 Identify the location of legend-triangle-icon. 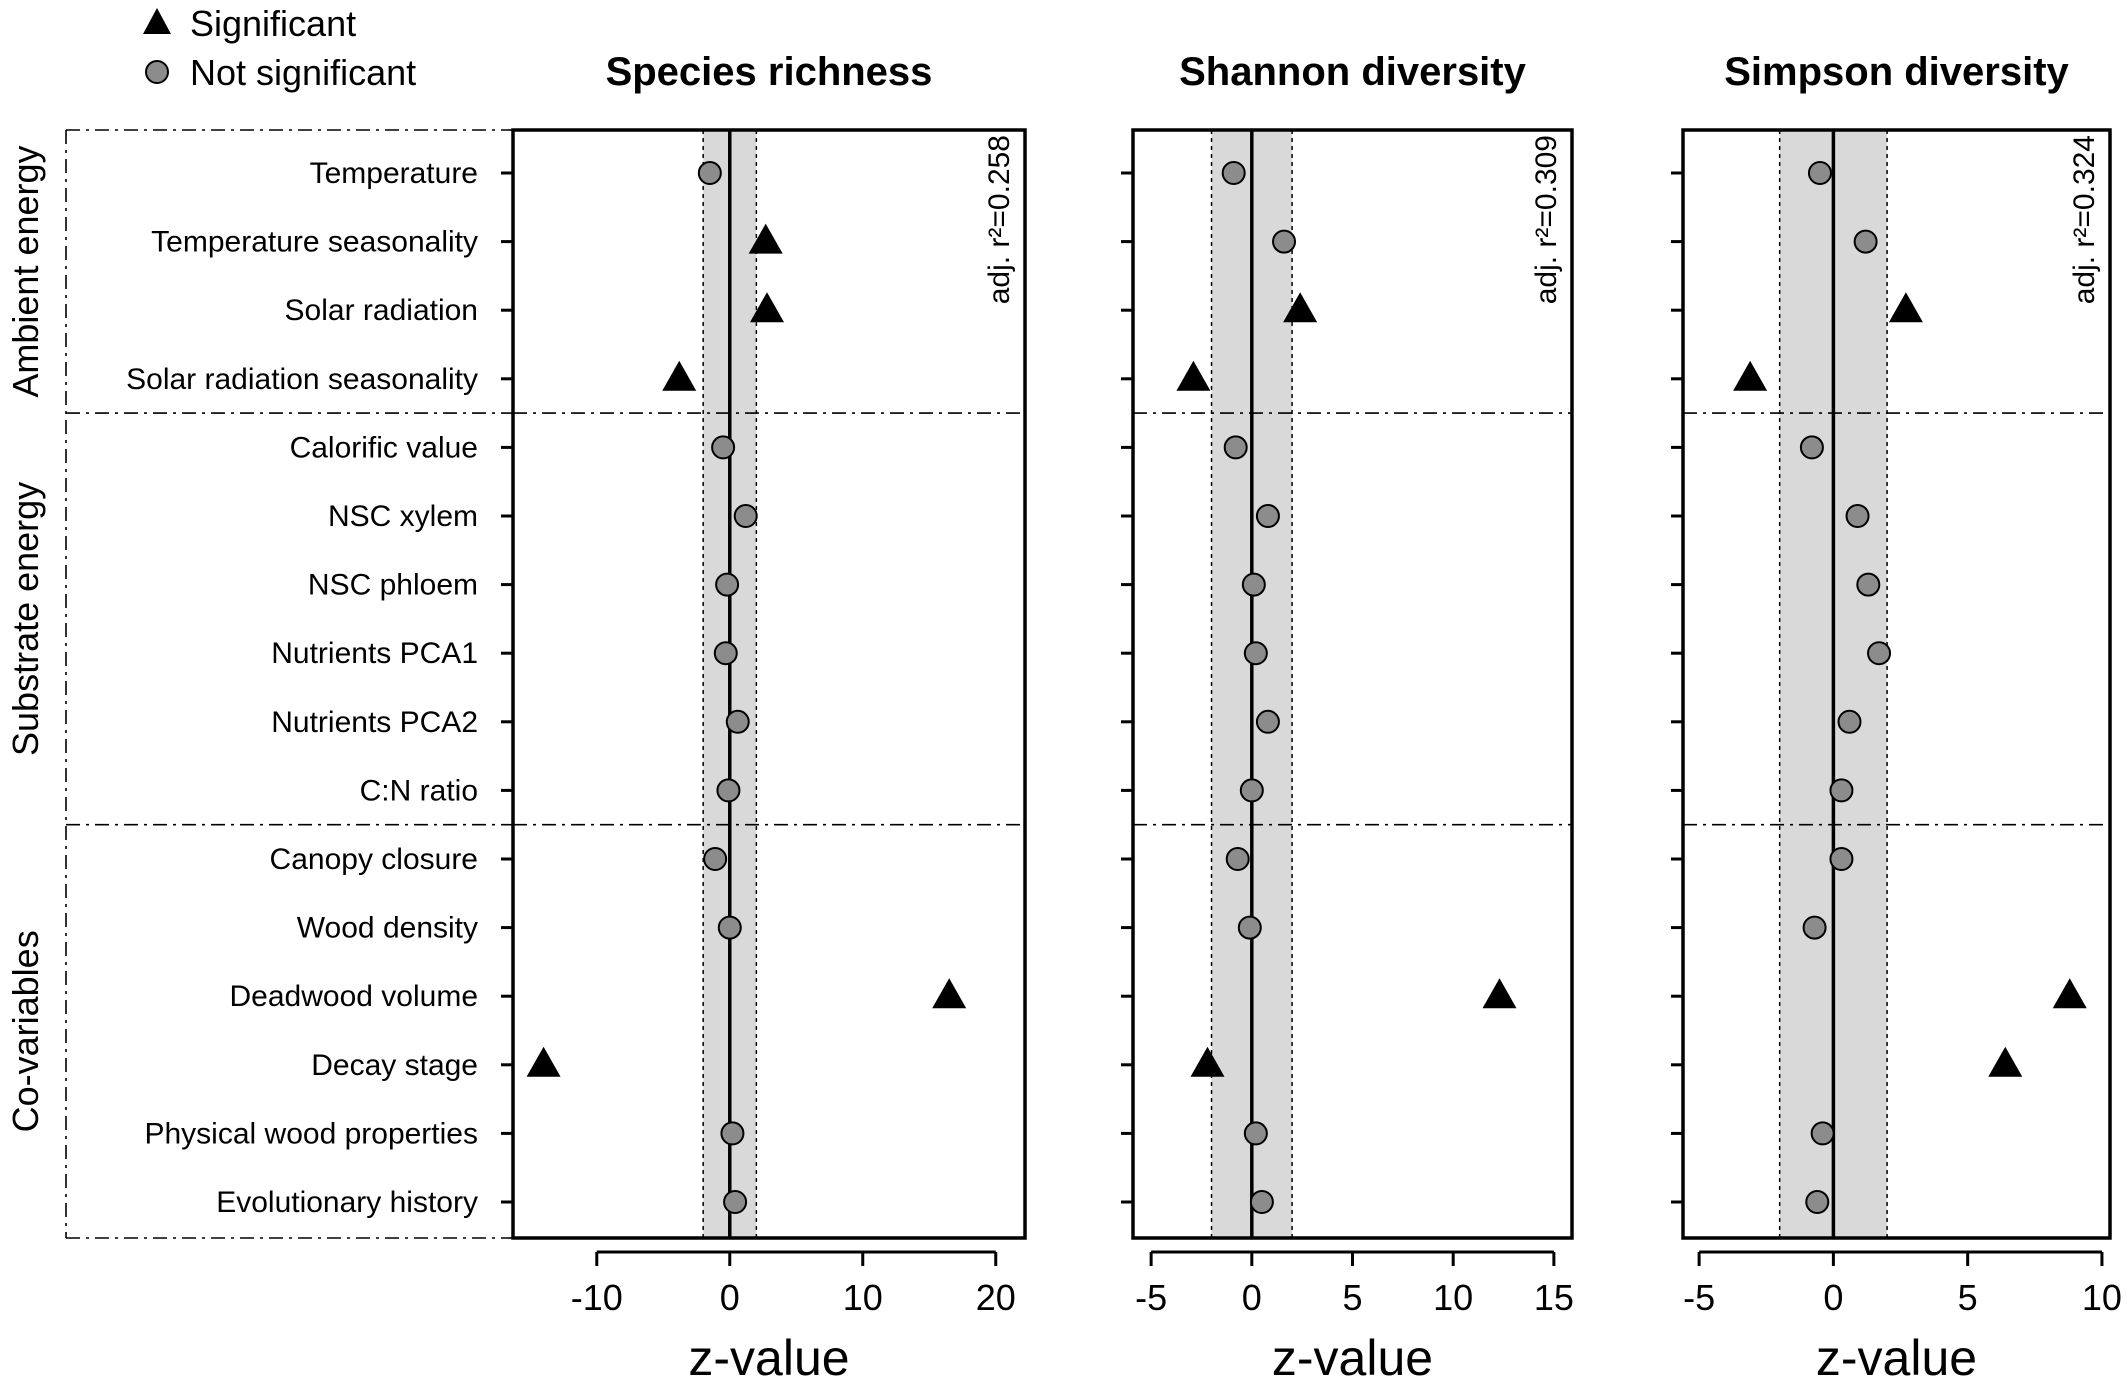
(157, 21).